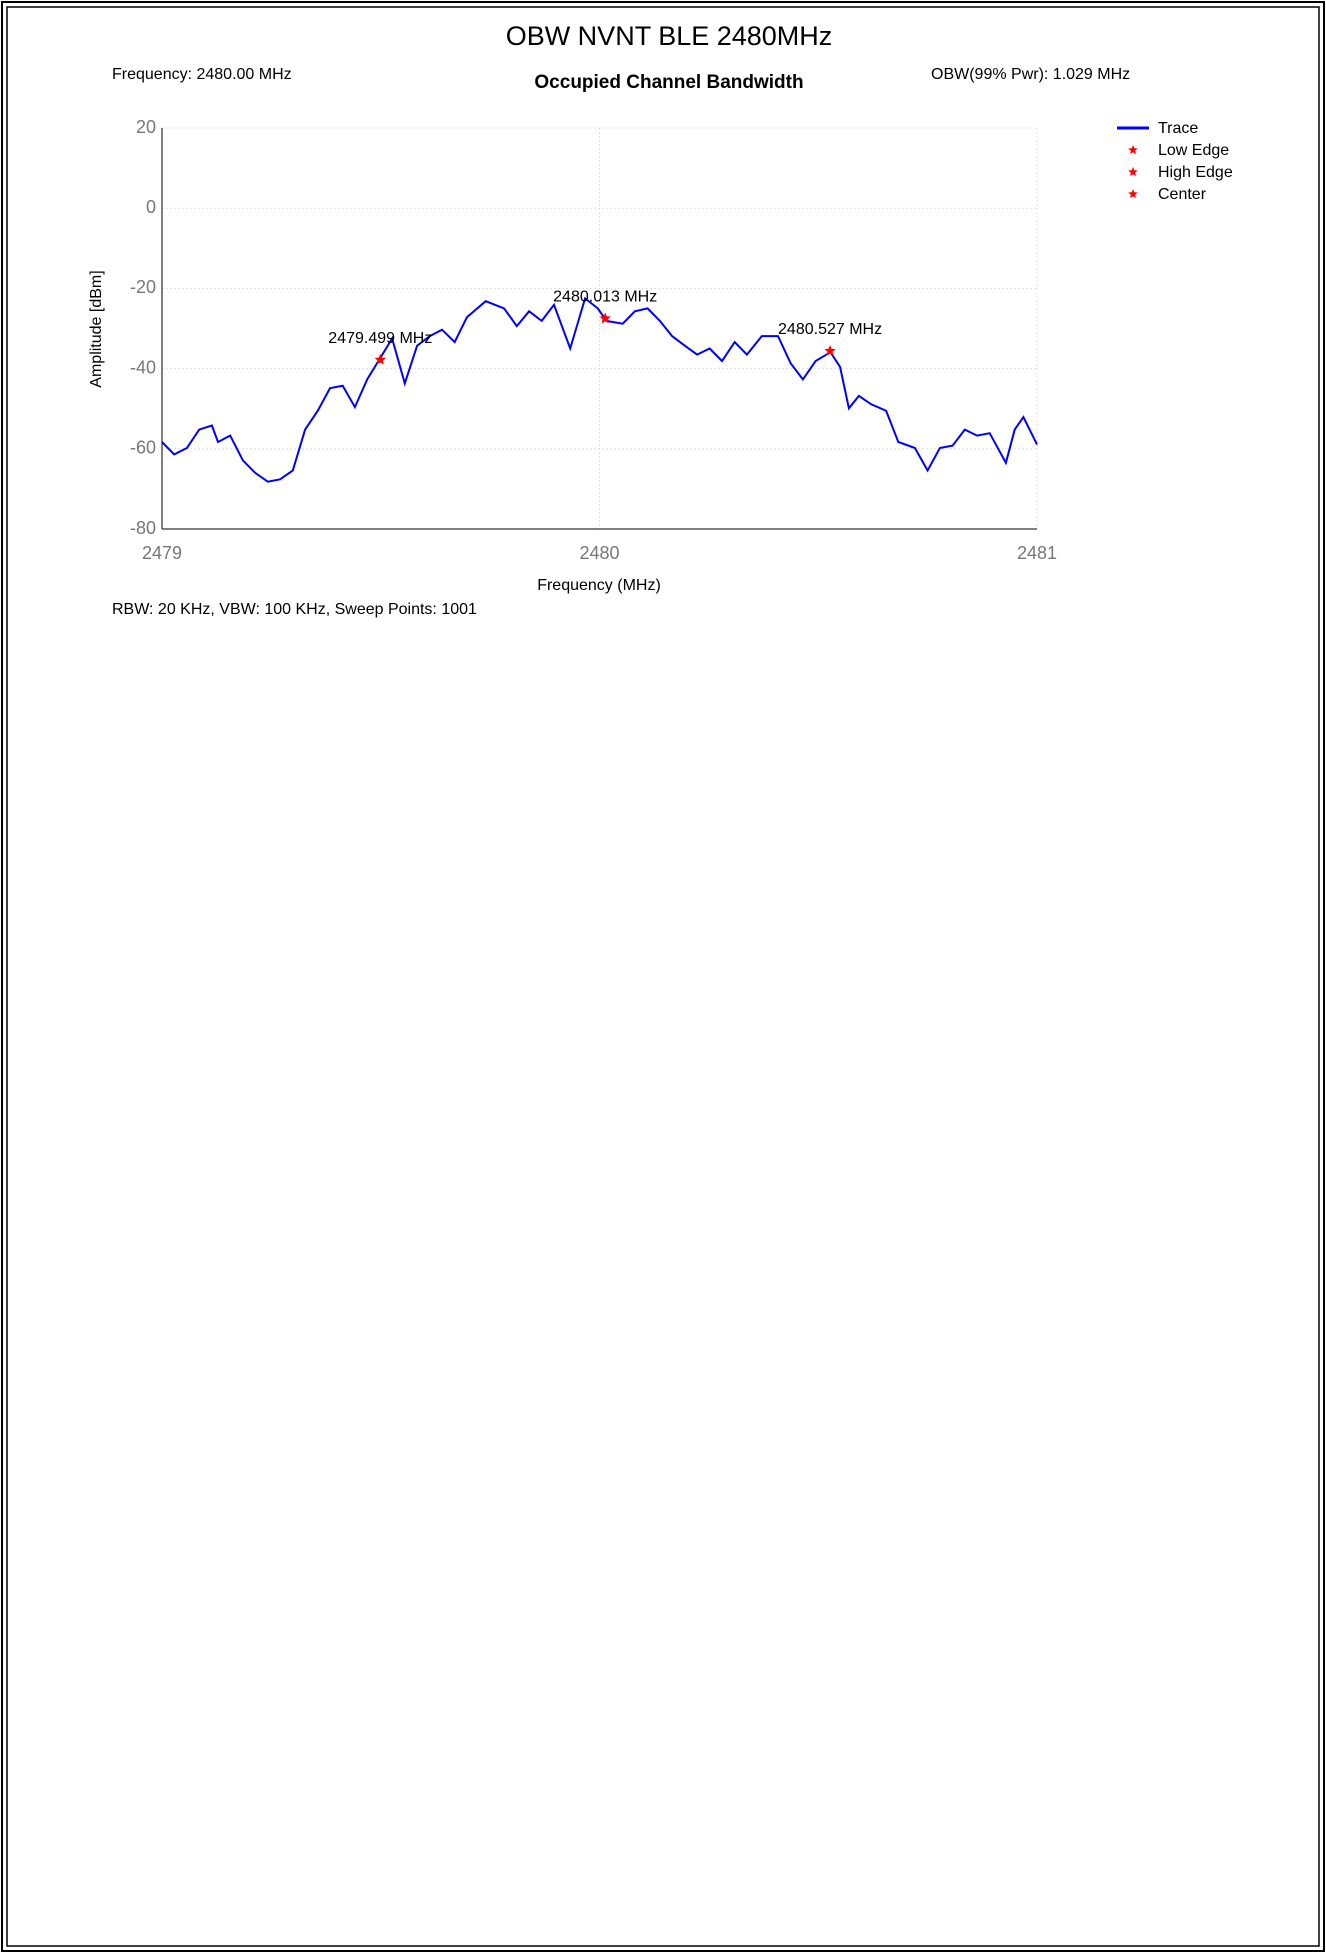 The image size is (1326, 1953). What do you see at coordinates (1193, 150) in the screenshot?
I see `legend-label: Low Edge` at bounding box center [1193, 150].